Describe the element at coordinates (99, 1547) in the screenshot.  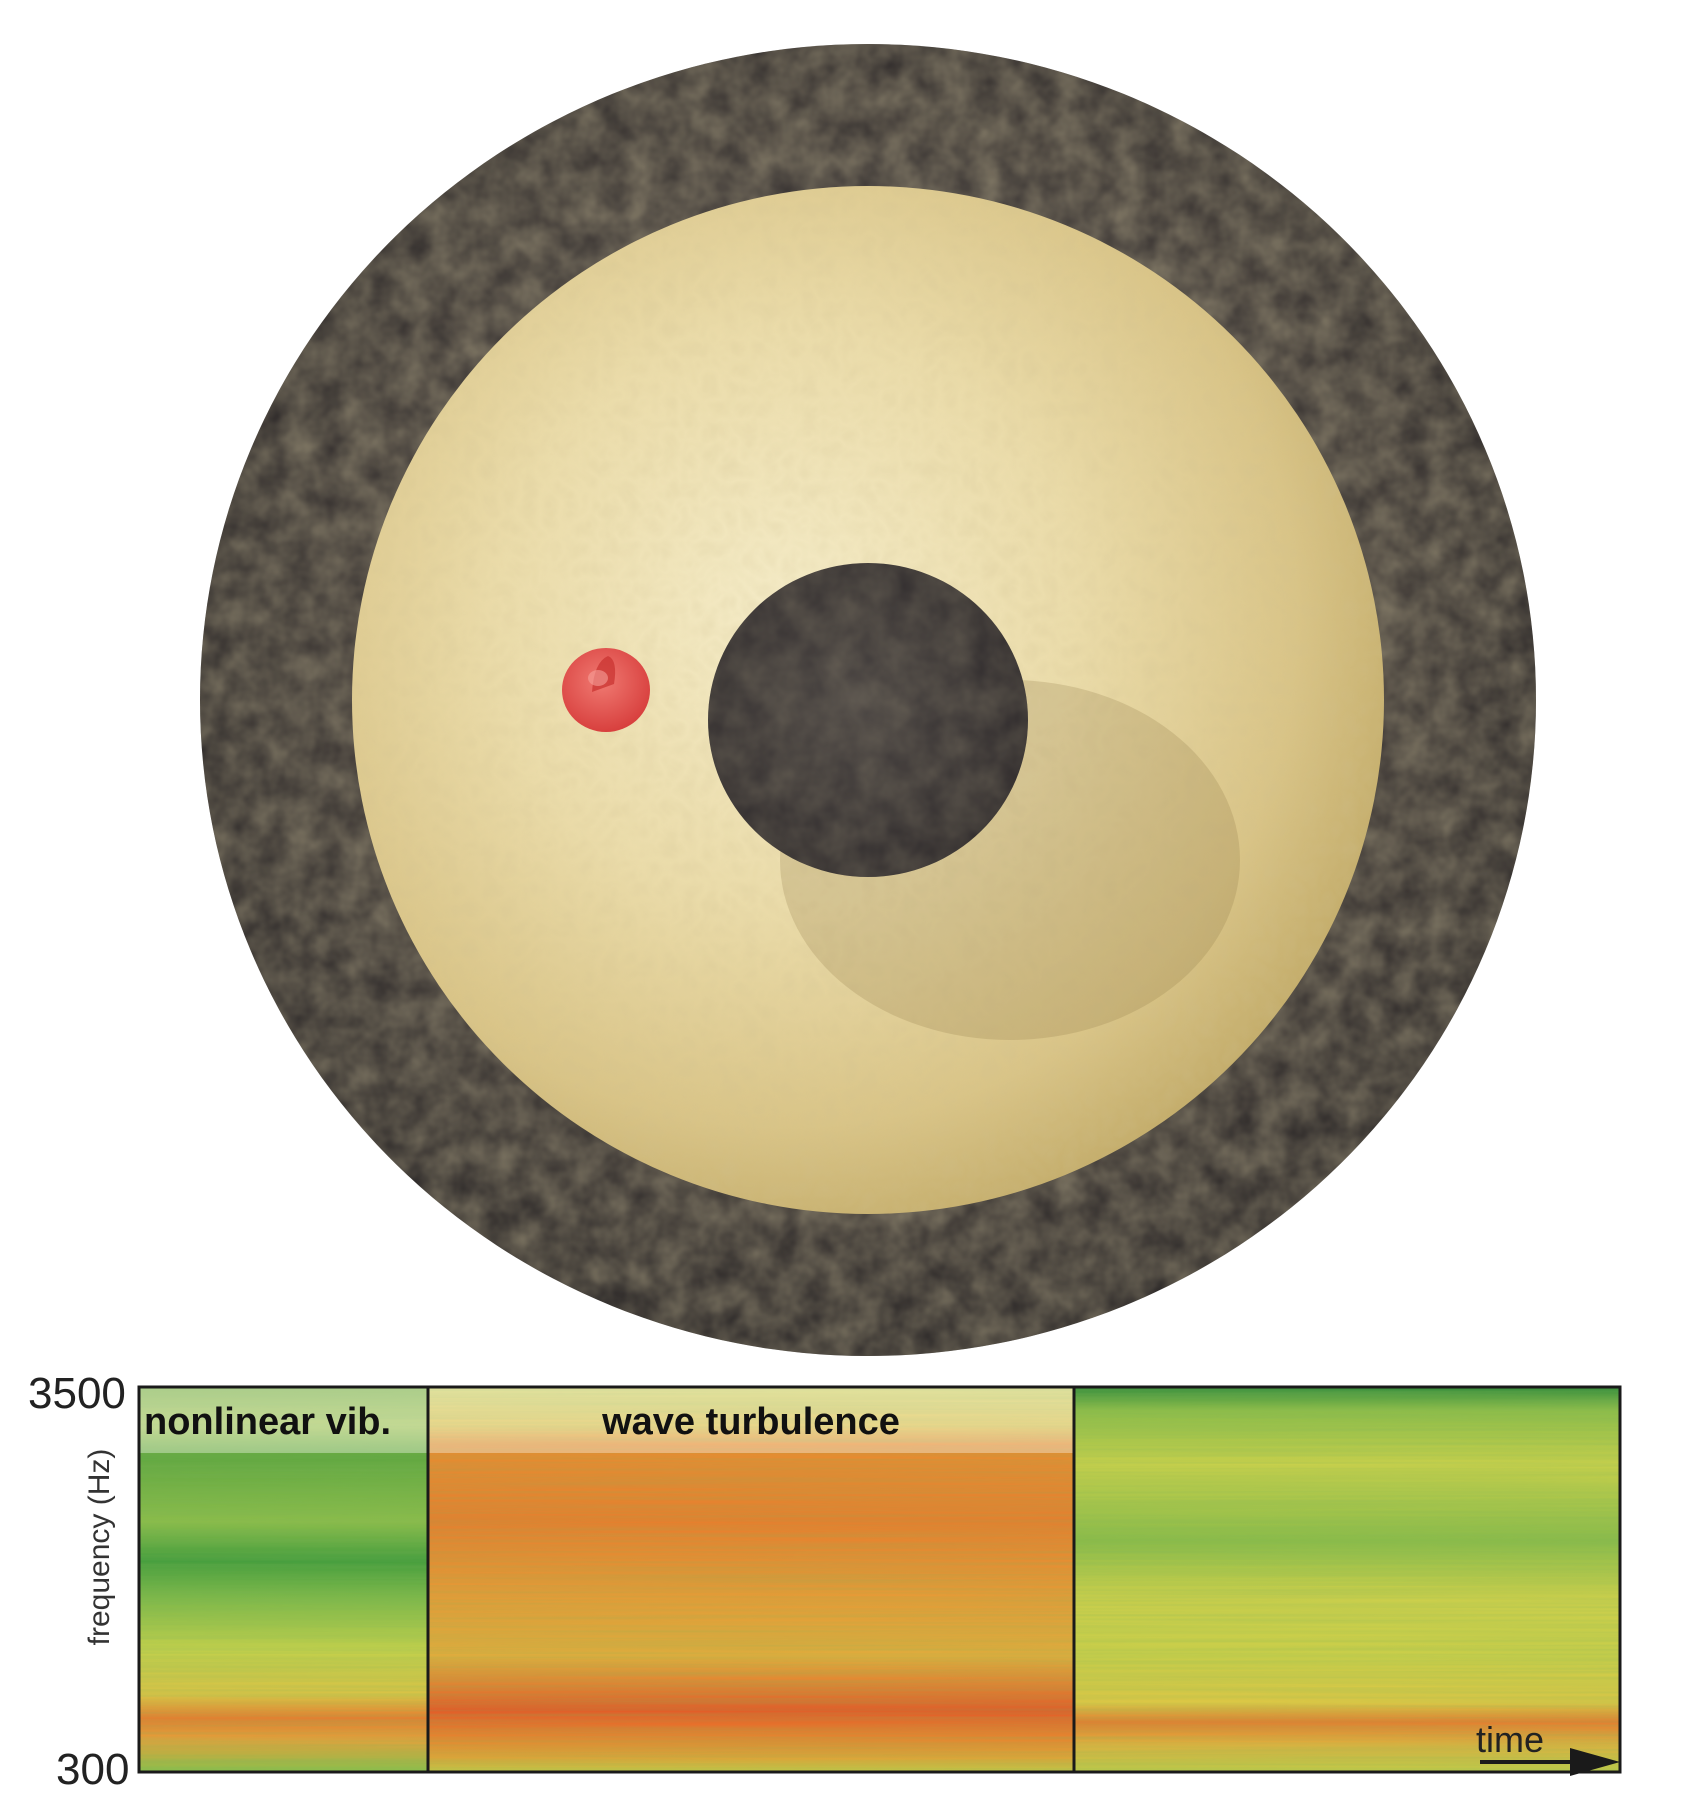
I see `y-axis-label: frequency (Hz)` at that location.